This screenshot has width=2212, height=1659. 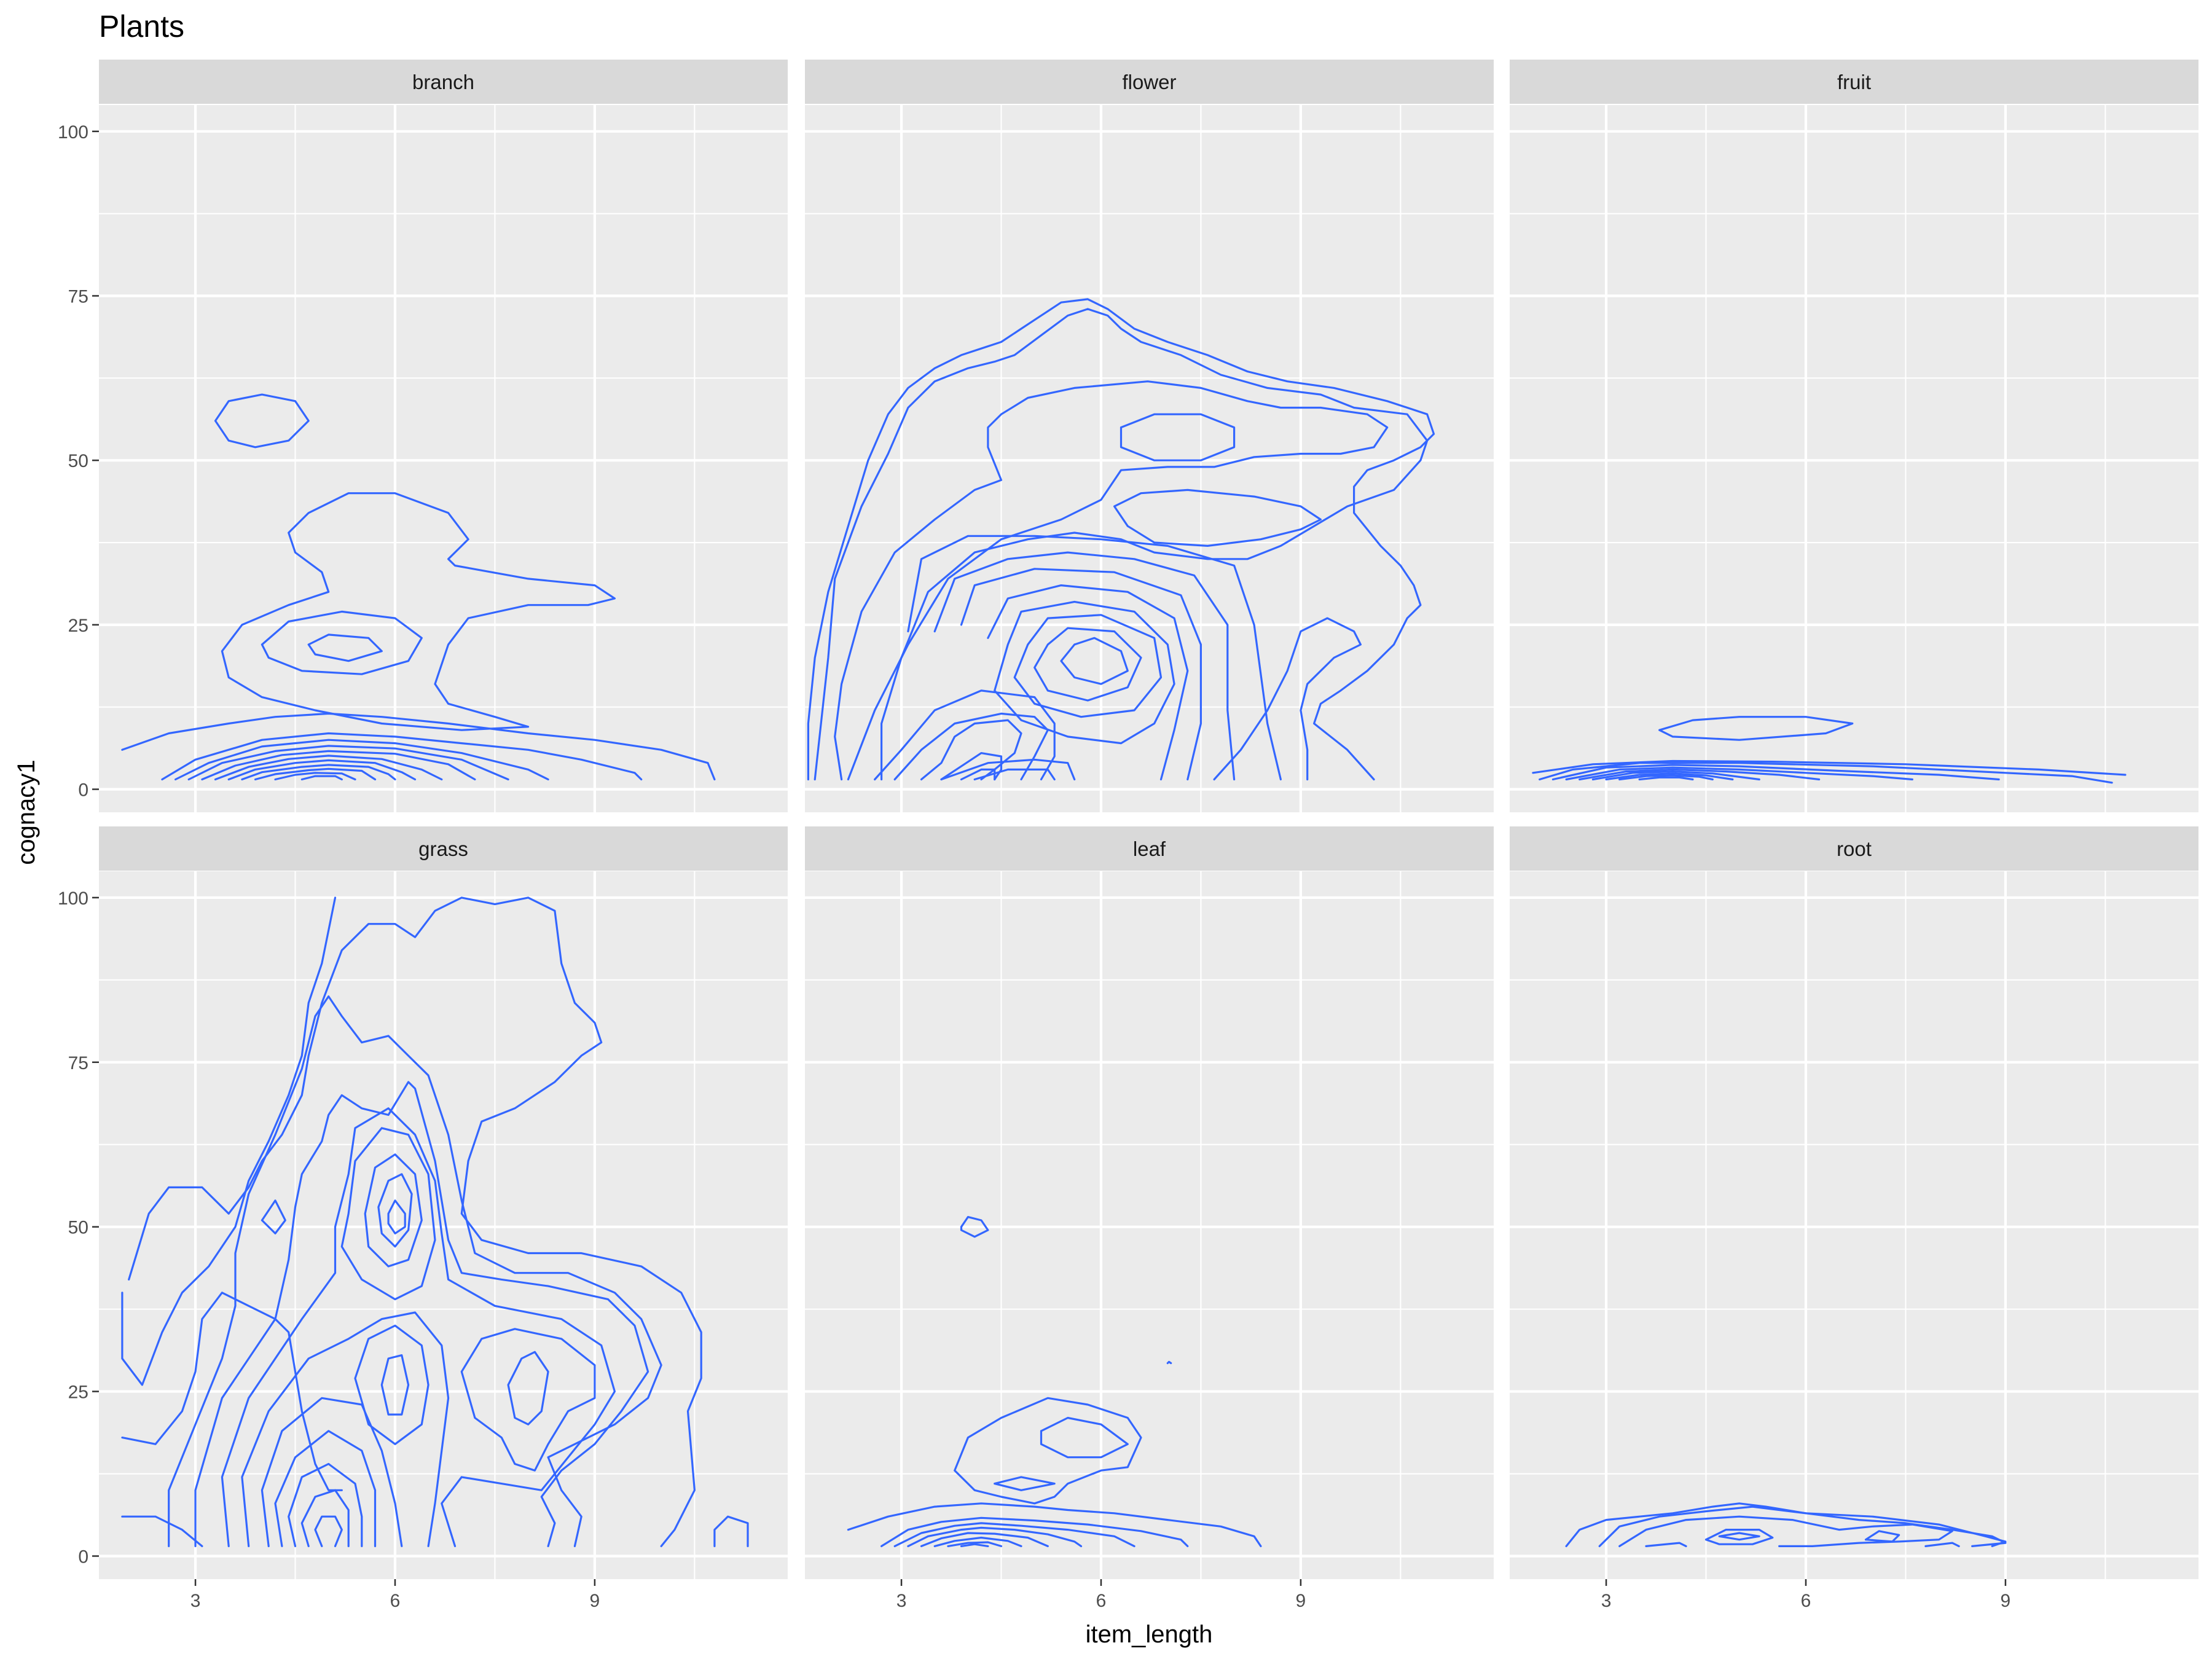 I want to click on facet-panel-flower: flower, so click(x=1147, y=436).